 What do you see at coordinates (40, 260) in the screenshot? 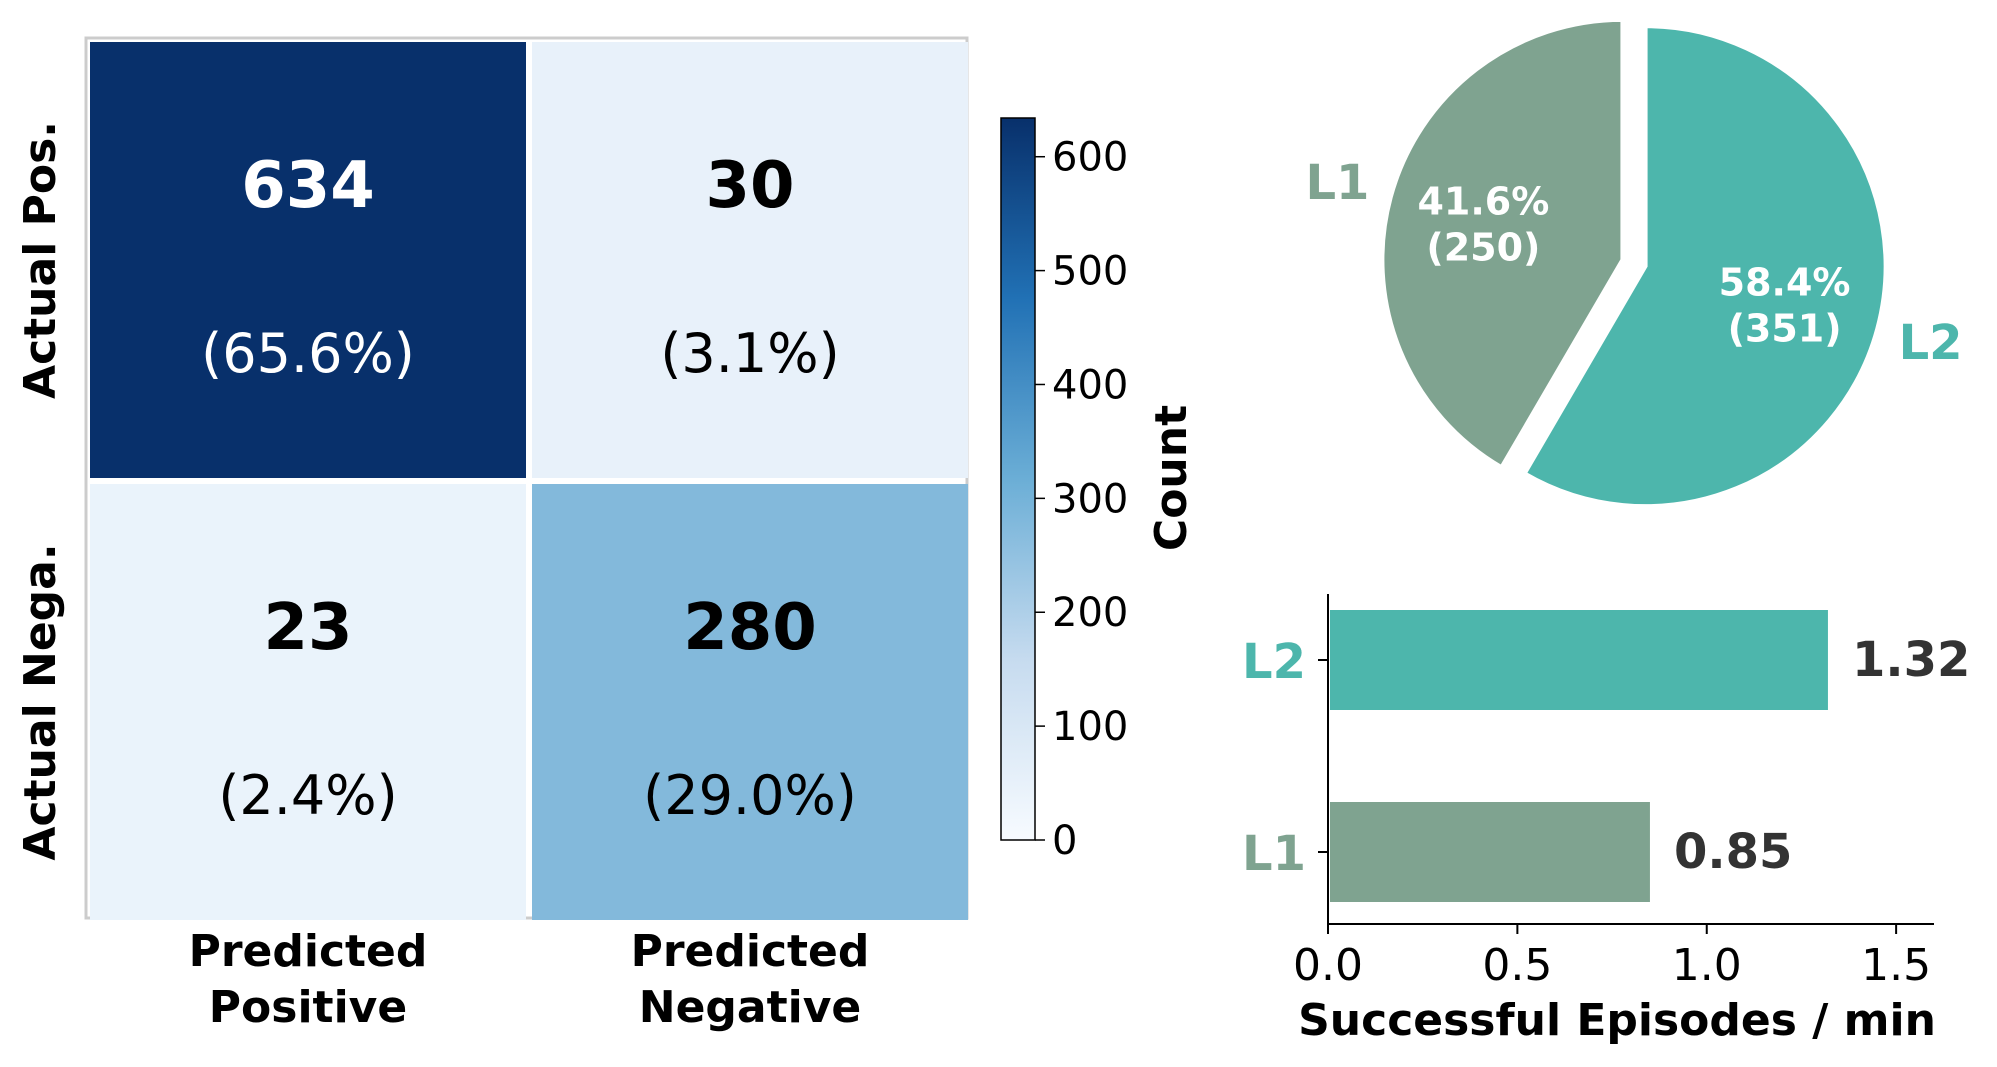
I see `row-label: Actual Pos.` at bounding box center [40, 260].